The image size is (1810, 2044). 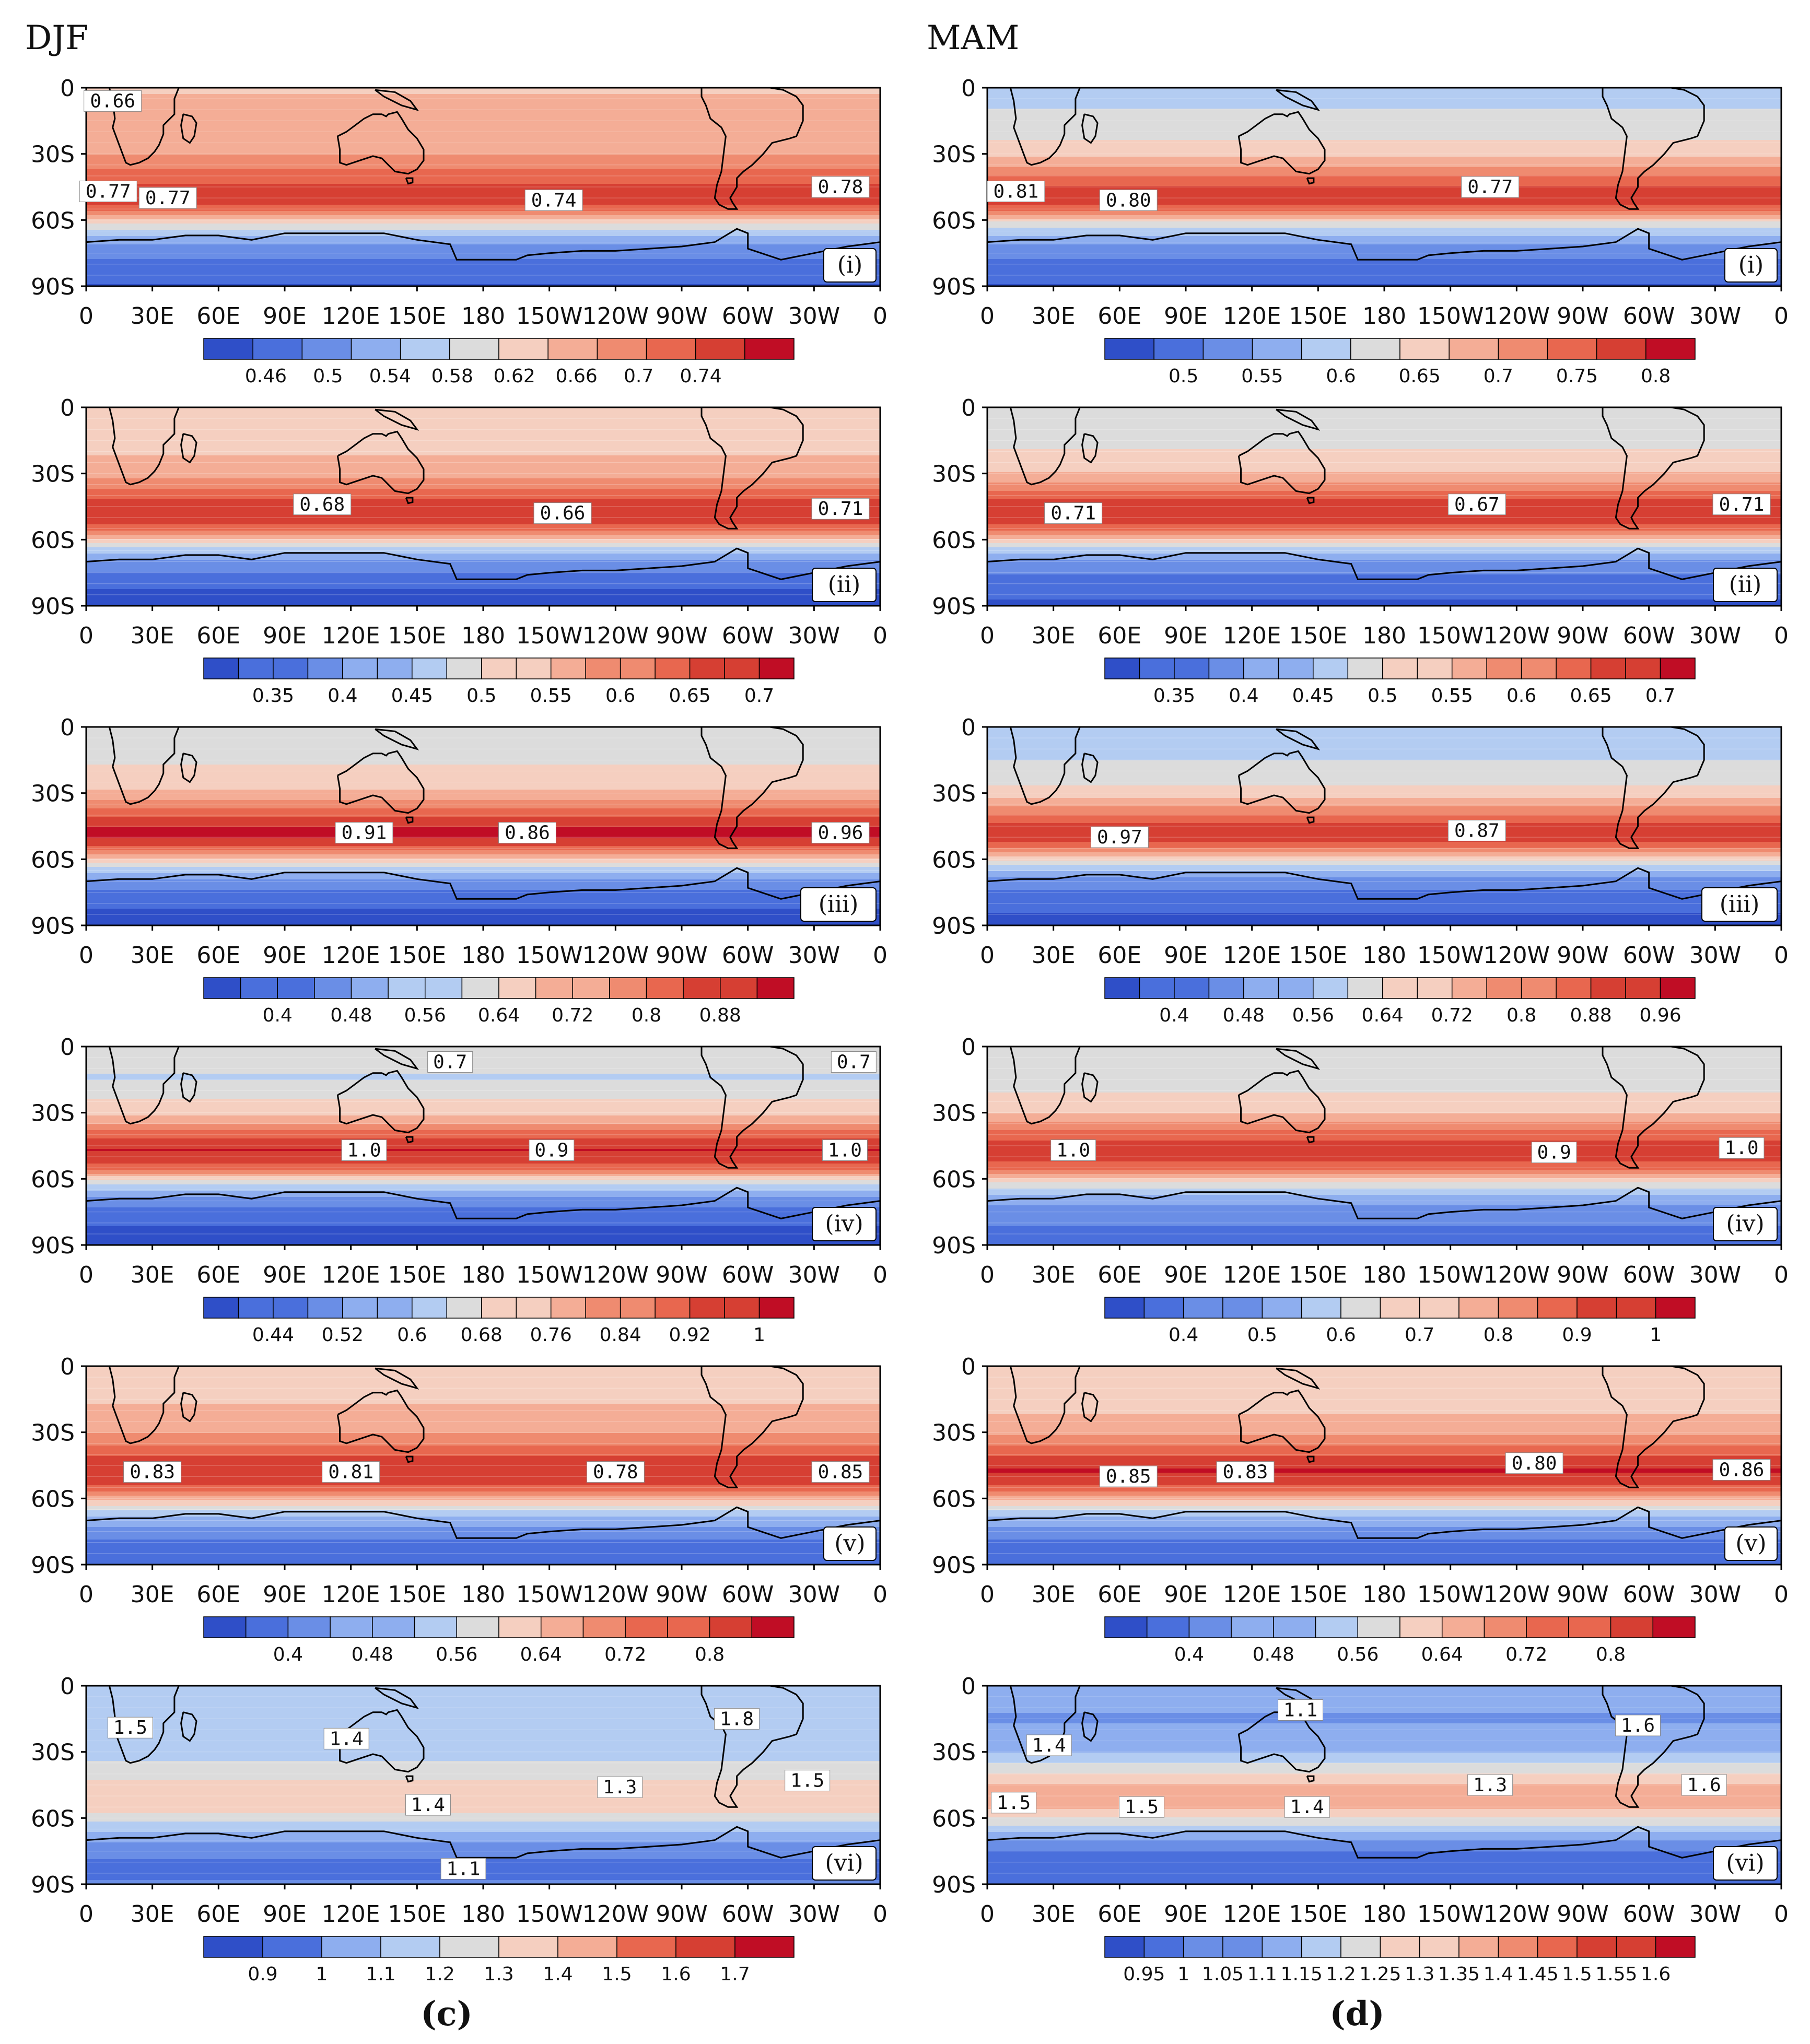 I want to click on contour-label: 0.71, so click(x=1742, y=504).